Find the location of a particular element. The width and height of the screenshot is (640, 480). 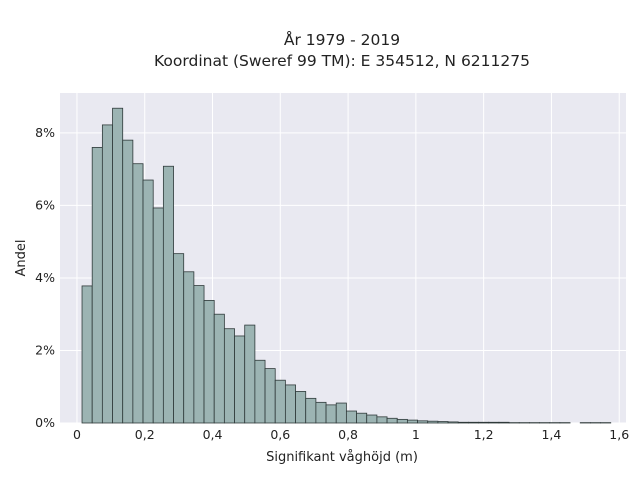

y-tick-label: 6% is located at coordinates (45, 204).